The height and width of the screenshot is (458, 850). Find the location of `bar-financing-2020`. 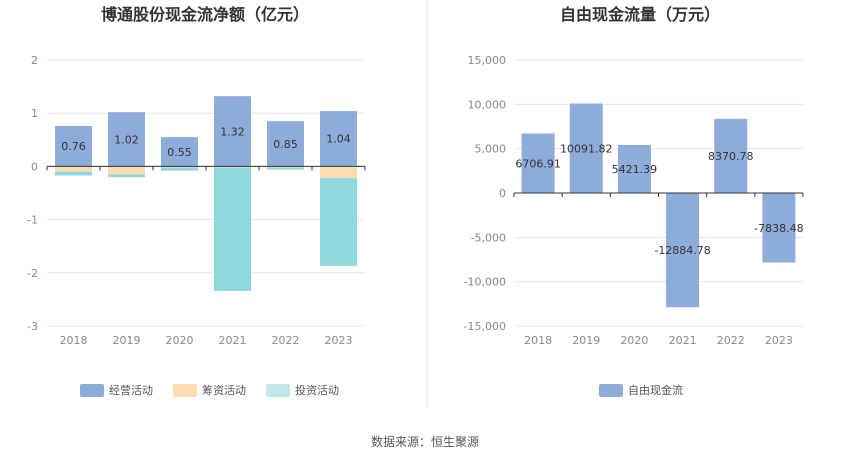

bar-financing-2020 is located at coordinates (179, 167).